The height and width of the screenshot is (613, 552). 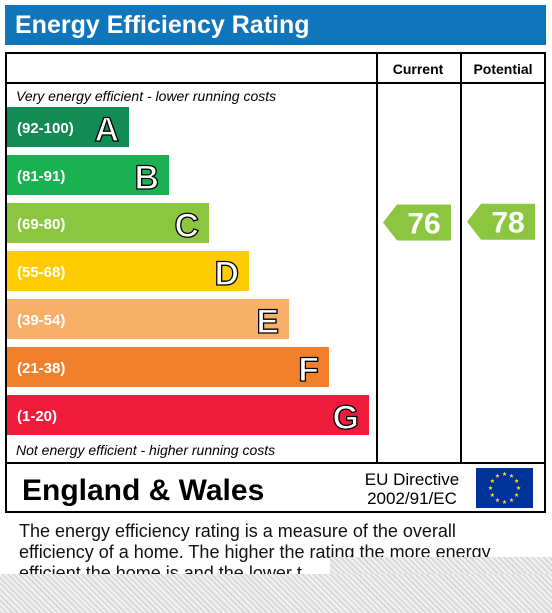 I want to click on band-range-d: (55-68), so click(x=41, y=272).